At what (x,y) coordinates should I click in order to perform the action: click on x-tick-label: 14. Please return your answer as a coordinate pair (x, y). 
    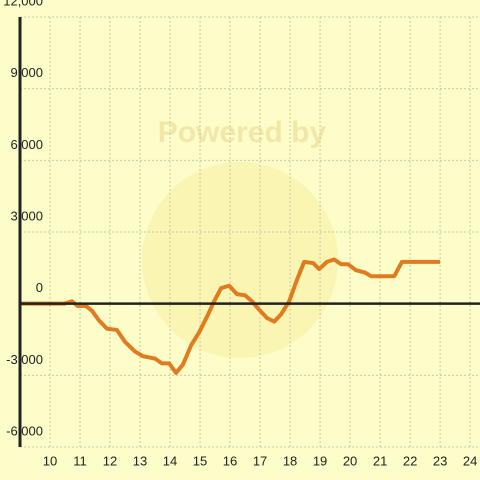
    Looking at the image, I should click on (170, 460).